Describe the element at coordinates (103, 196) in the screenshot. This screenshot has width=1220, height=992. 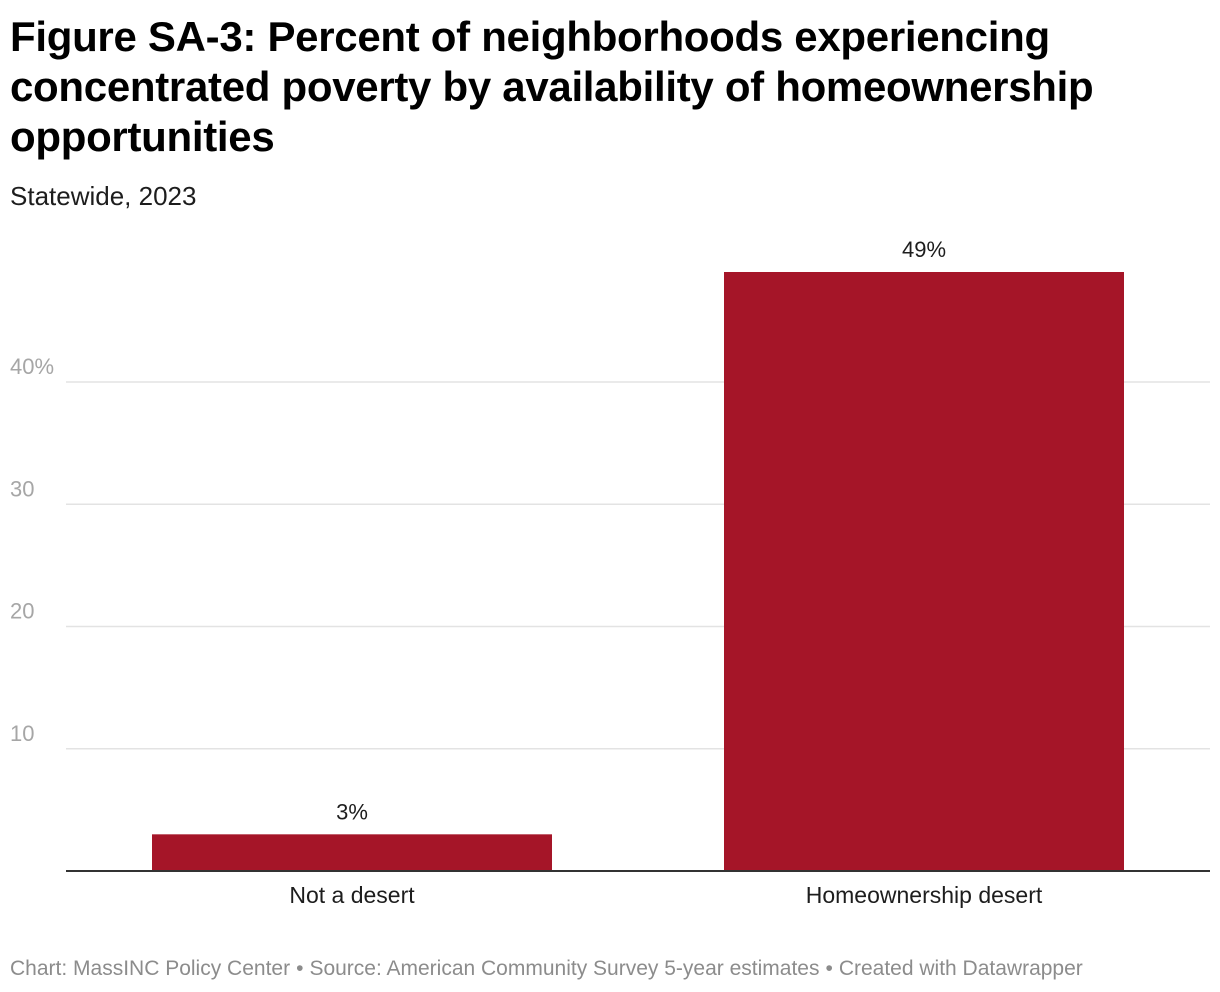
I see `chart-subtitle: Statewide, 2023` at that location.